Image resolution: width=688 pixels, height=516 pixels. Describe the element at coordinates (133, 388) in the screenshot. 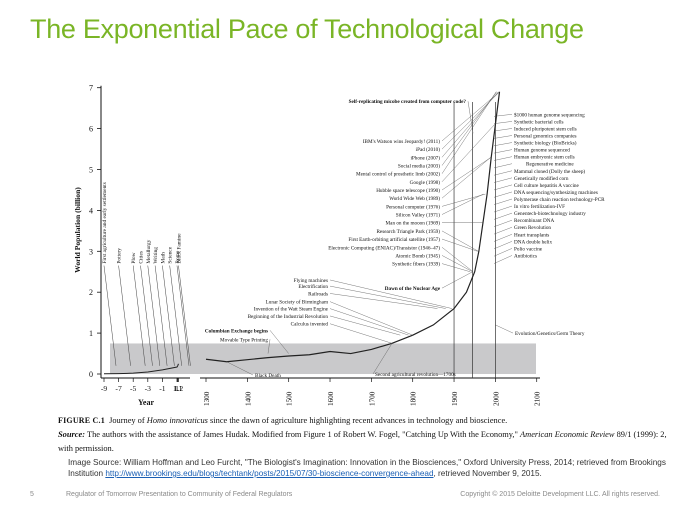

I see `ancient-tick-label: -5` at that location.